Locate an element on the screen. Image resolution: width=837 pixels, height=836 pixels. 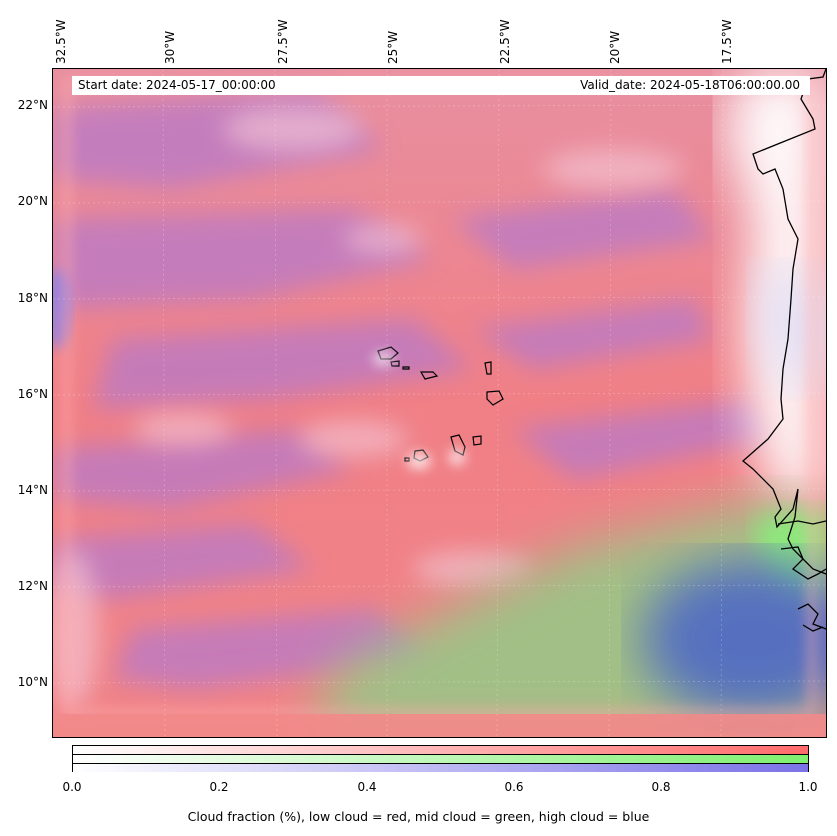
colorbar is located at coordinates (440, 758).